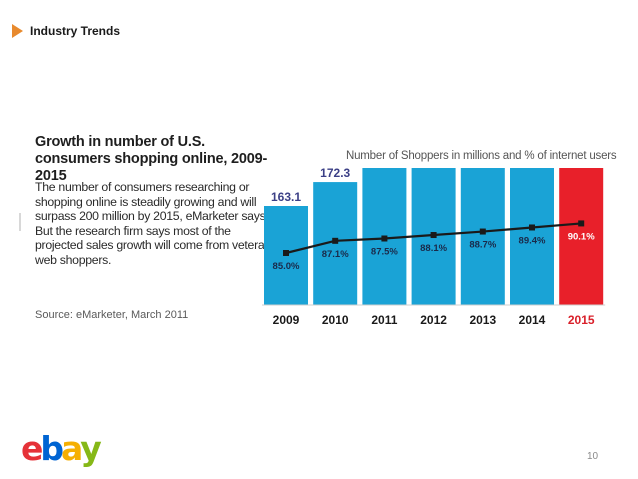  I want to click on line-value-label: 90.1%, so click(581, 236).